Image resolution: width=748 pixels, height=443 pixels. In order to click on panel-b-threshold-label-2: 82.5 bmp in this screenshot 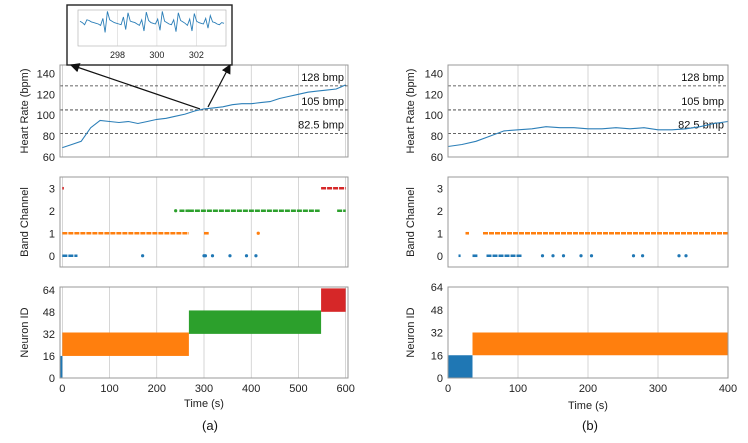, I will do `click(701, 125)`.